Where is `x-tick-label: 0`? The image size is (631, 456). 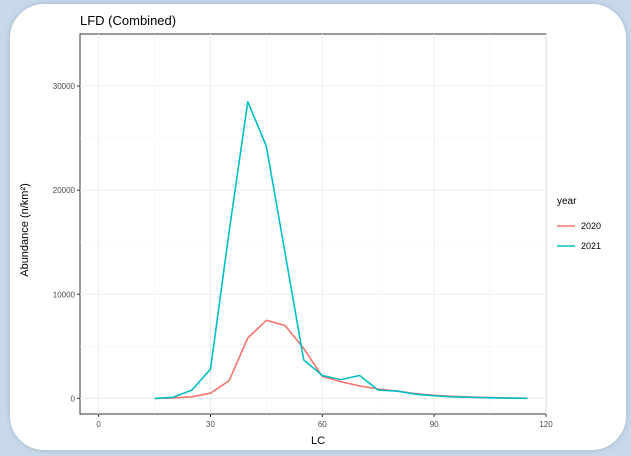 x-tick-label: 0 is located at coordinates (98, 424).